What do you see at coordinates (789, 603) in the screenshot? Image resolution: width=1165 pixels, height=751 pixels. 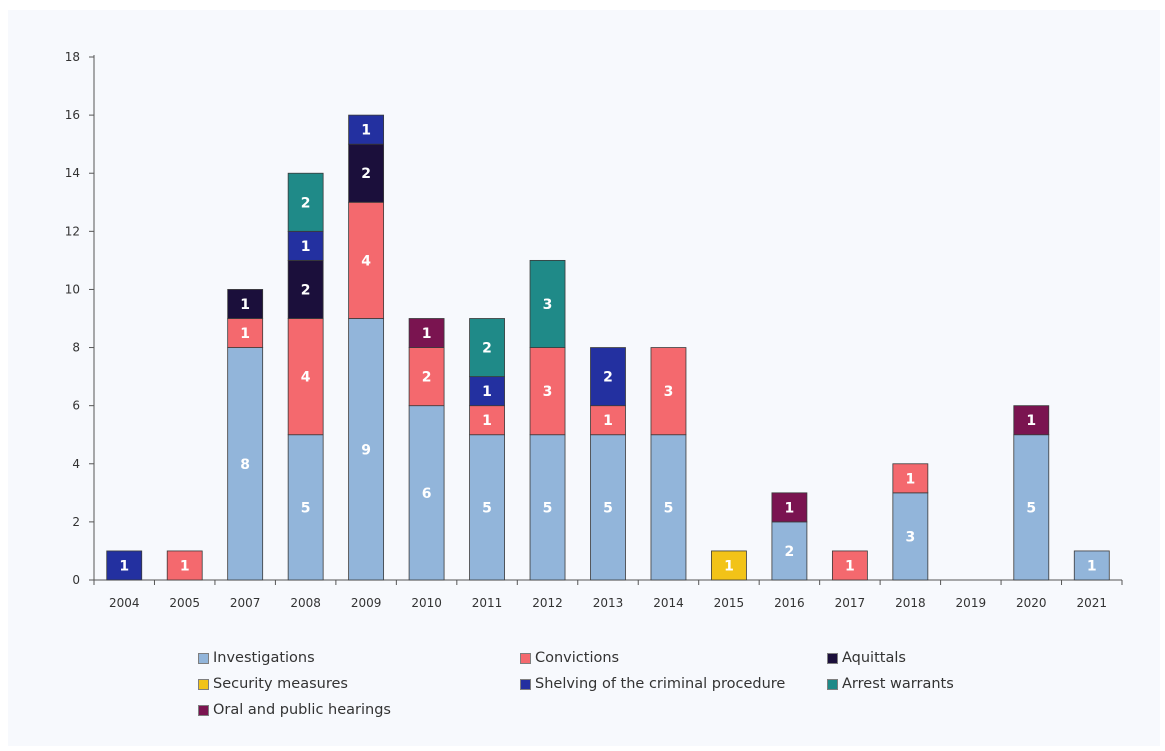 I see `x-tick-label: 2016` at bounding box center [789, 603].